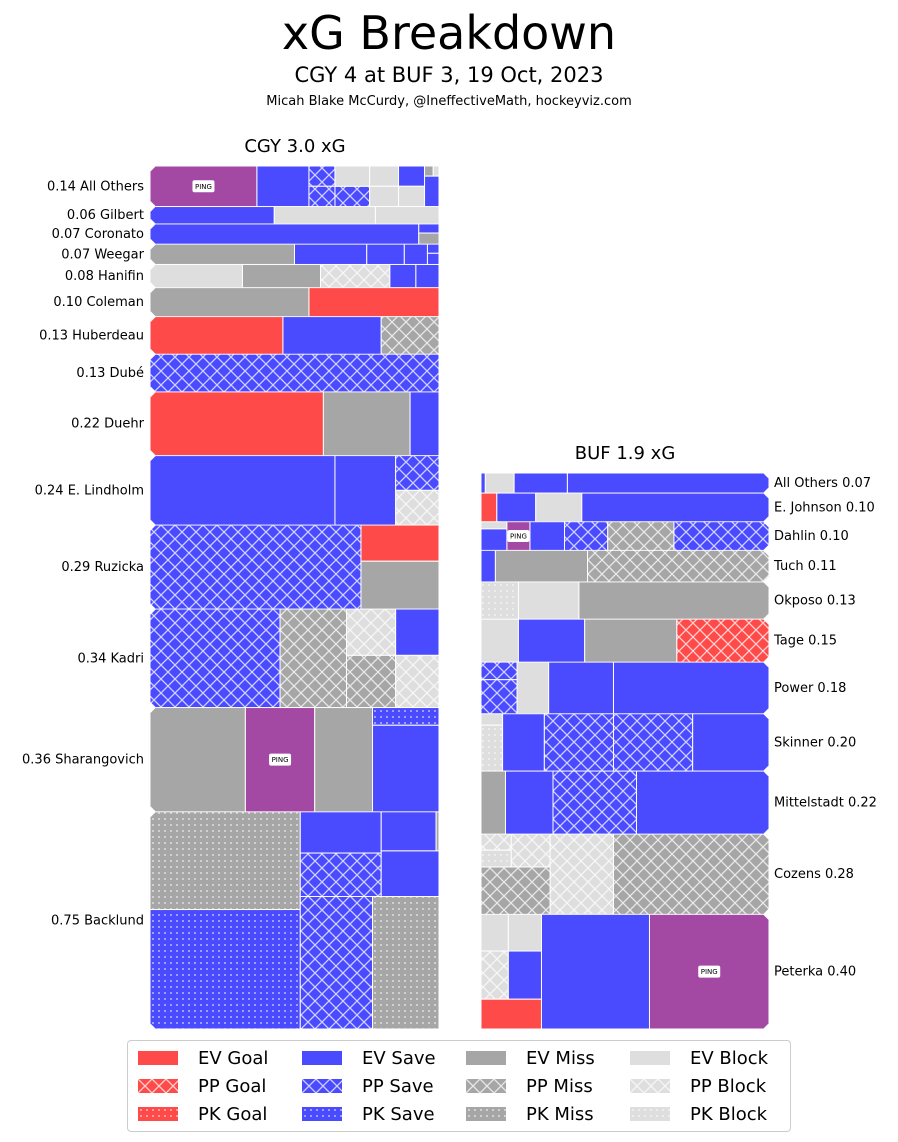  I want to click on chart-title: xG Breakdown, so click(449, 33).